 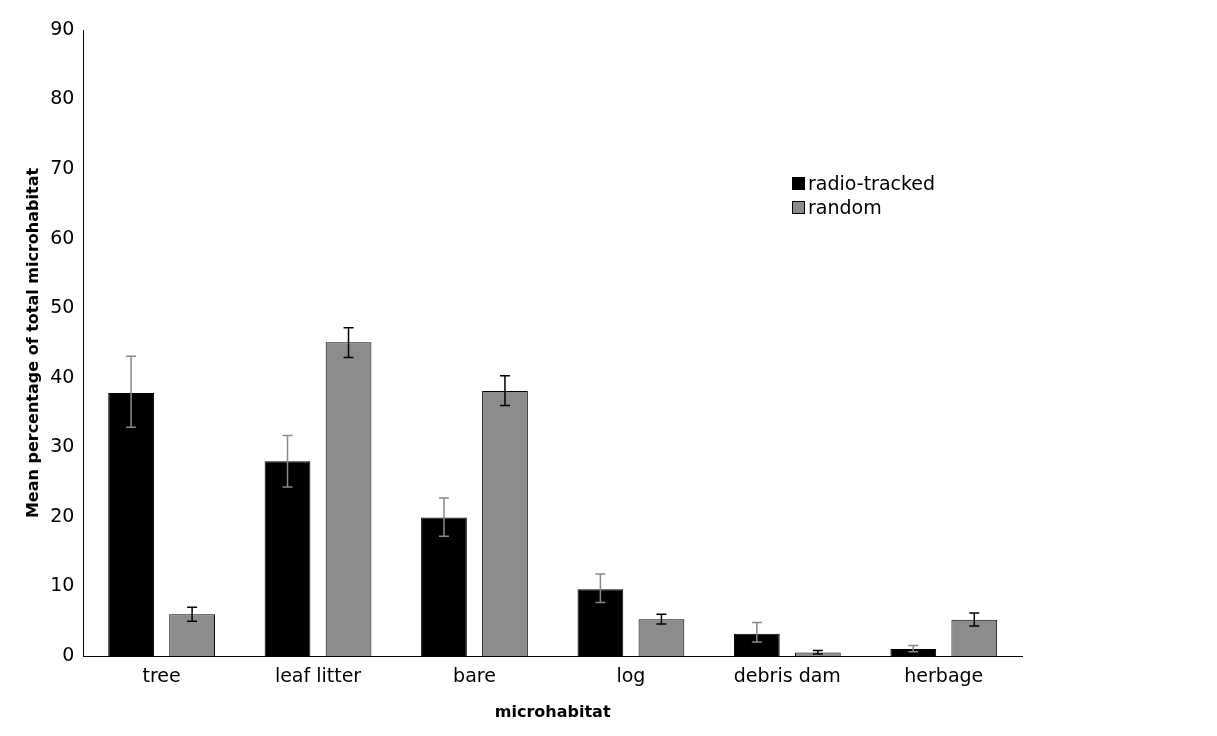 What do you see at coordinates (62, 375) in the screenshot?
I see `y-tick-label: 40` at bounding box center [62, 375].